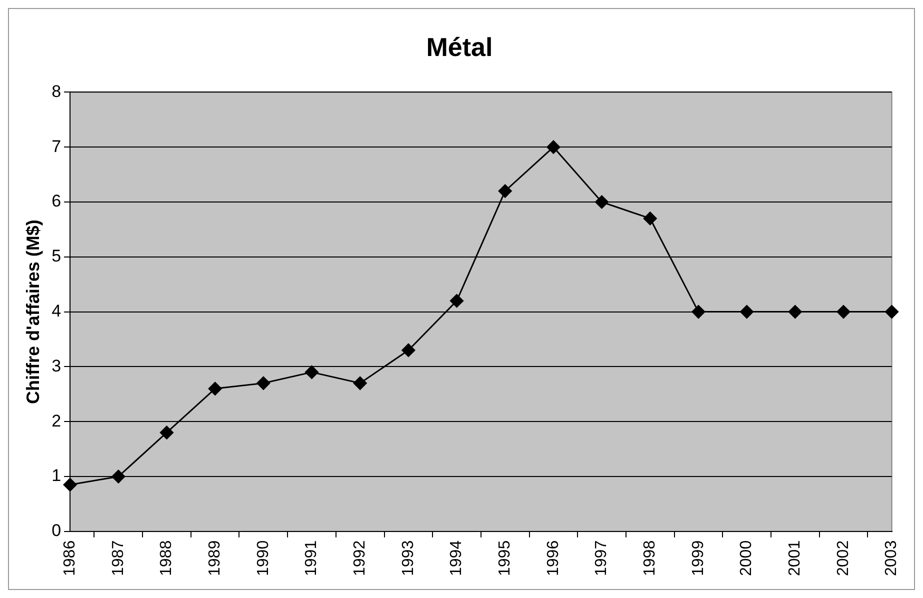 The width and height of the screenshot is (923, 598). I want to click on y-tick-label: 8, so click(57, 91).